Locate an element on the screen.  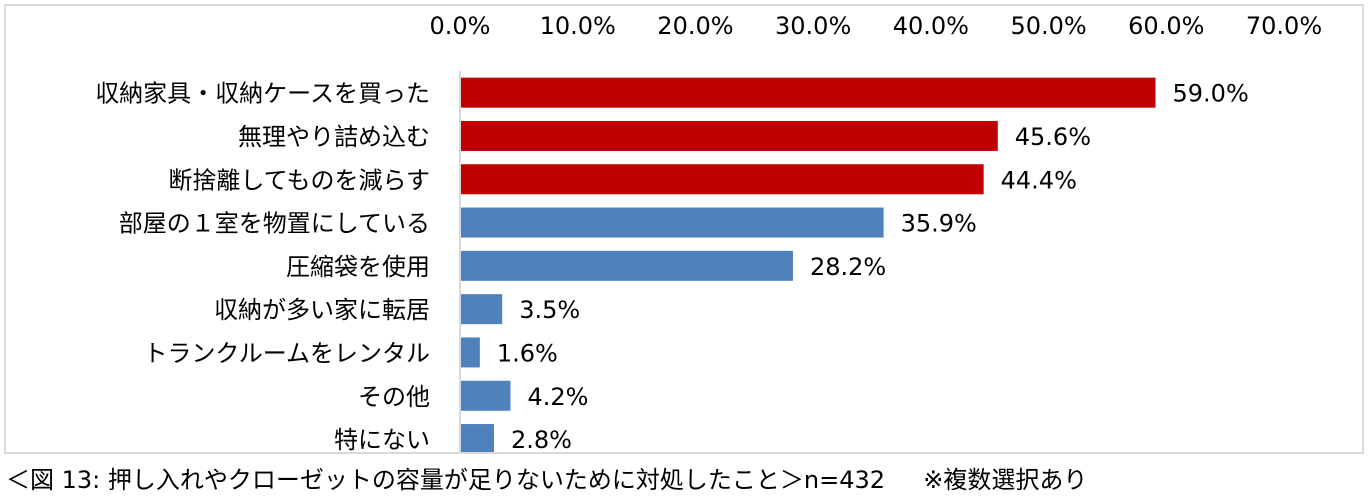
caption-text: 押し入れやクローゼットの容量が足りないために対処したこと＞n=432 is located at coordinates (496, 480).